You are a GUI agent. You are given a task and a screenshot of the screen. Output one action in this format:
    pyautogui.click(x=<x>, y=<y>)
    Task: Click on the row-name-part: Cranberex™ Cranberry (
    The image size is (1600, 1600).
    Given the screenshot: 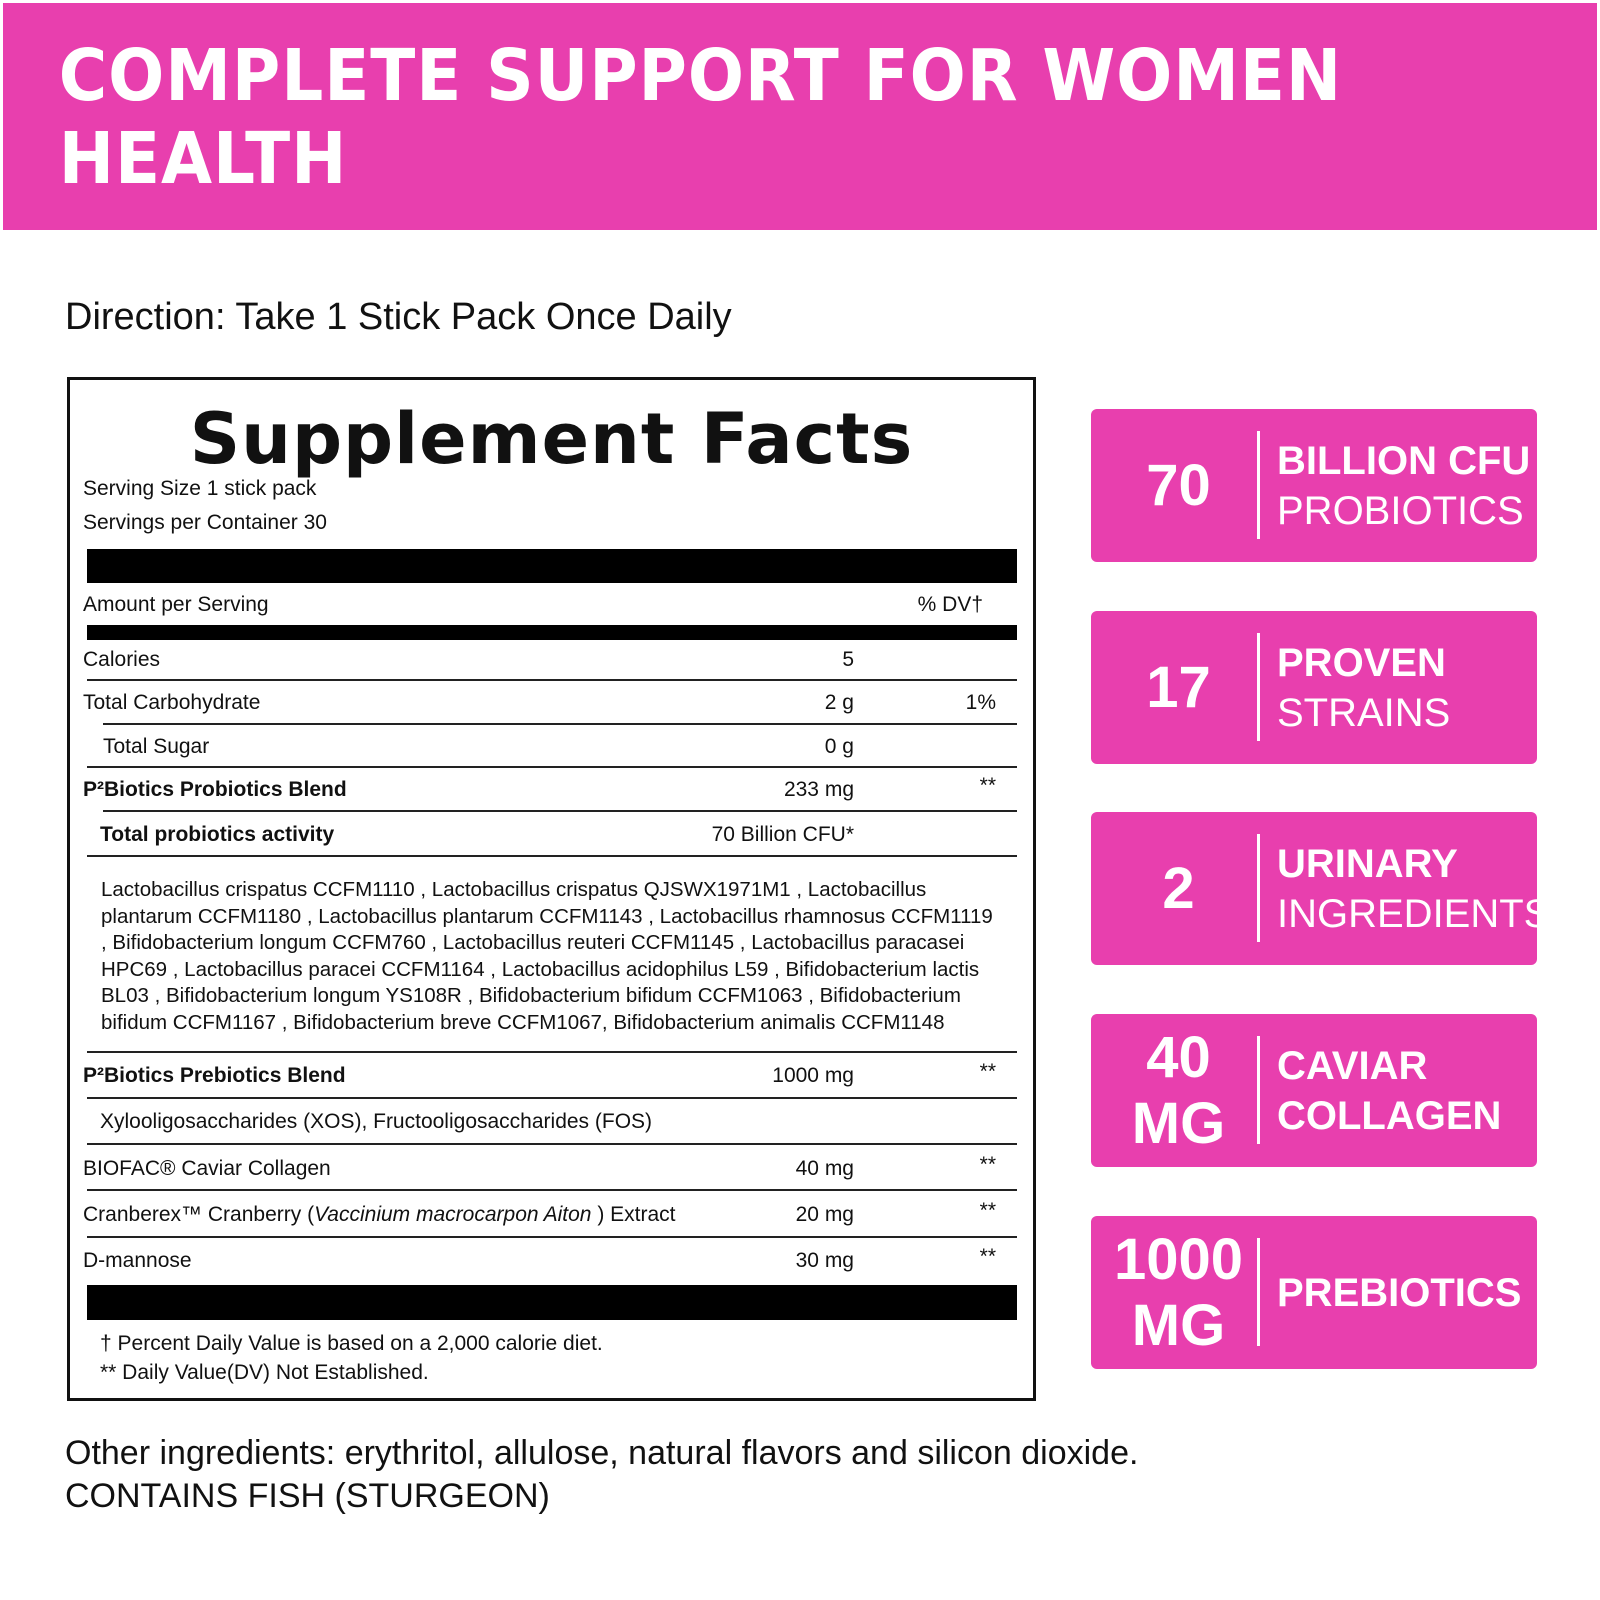 What is the action you would take?
    pyautogui.click(x=199, y=1214)
    